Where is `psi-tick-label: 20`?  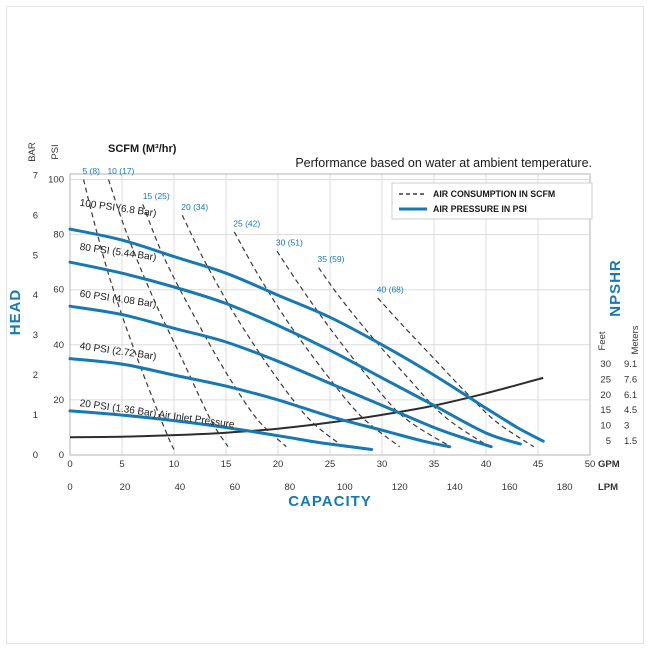 psi-tick-label: 20 is located at coordinates (58, 400).